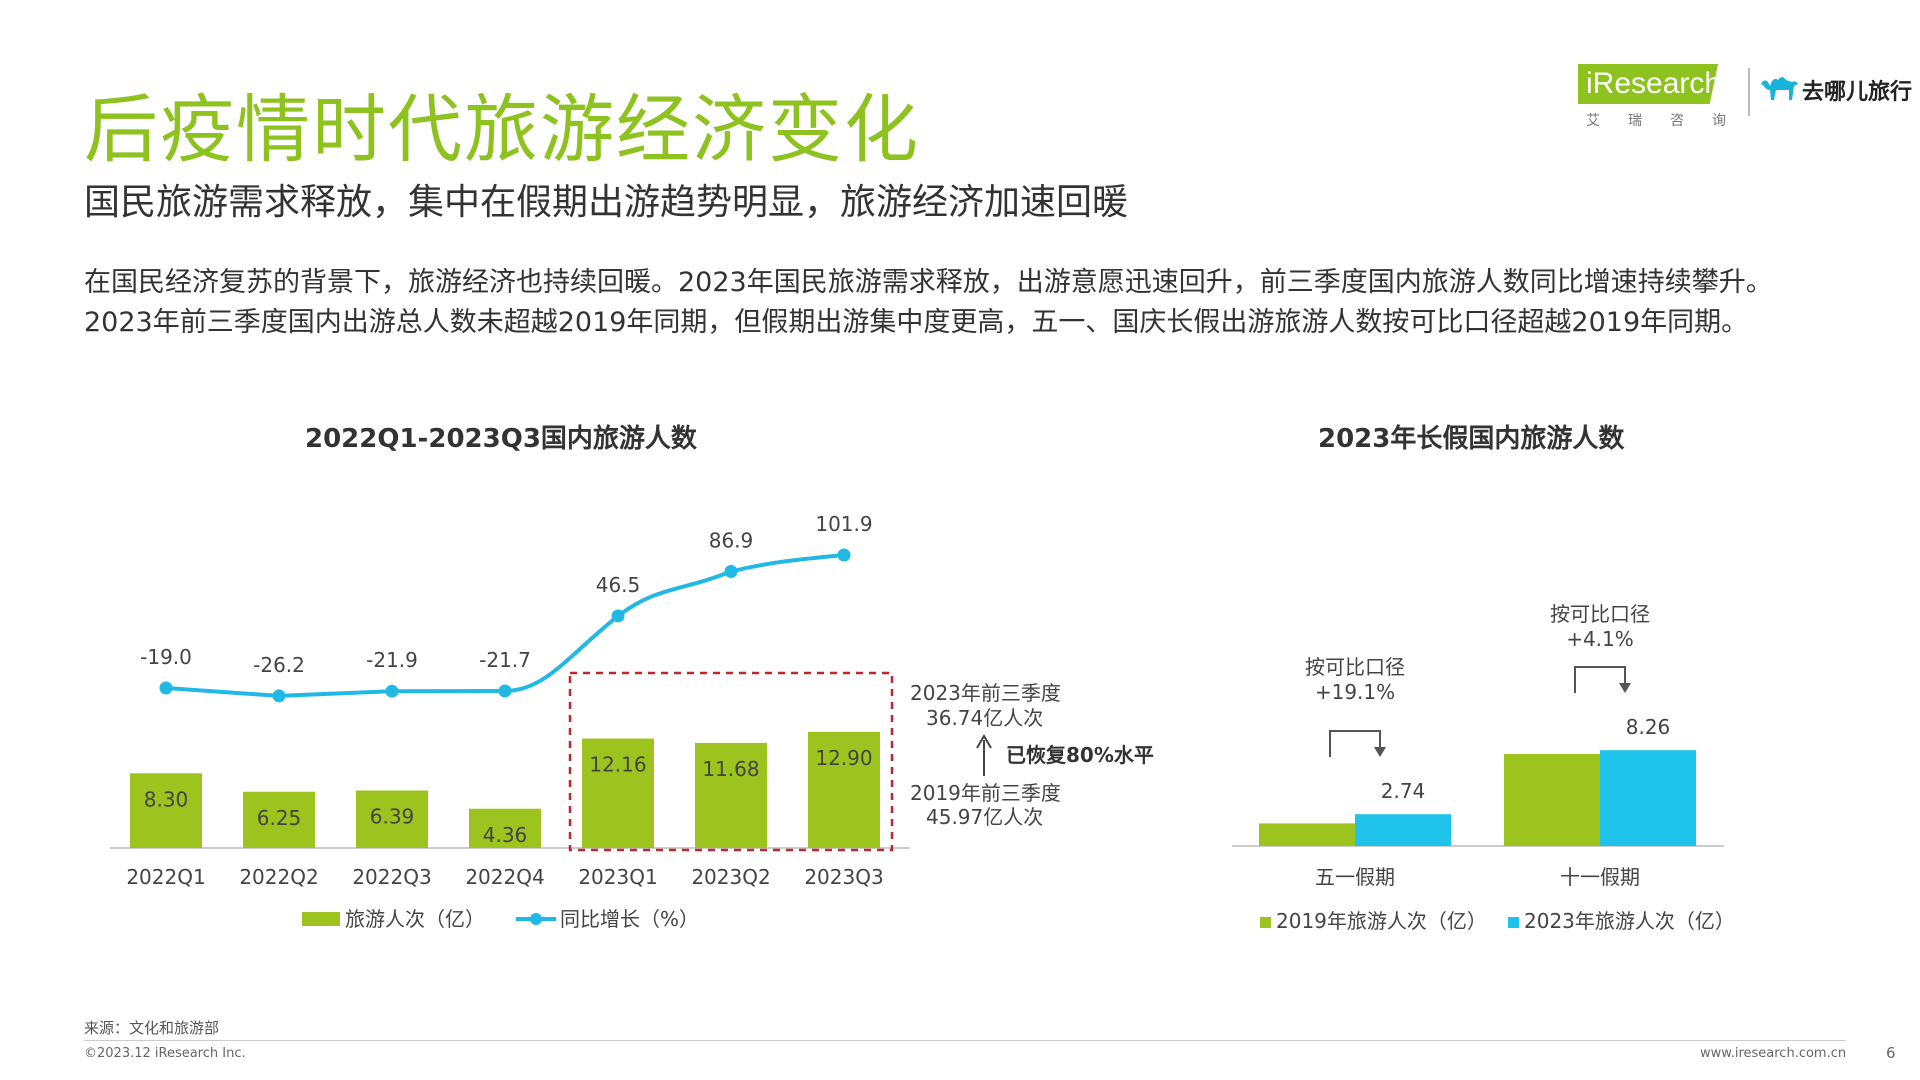  Describe the element at coordinates (730, 769) in the screenshot. I see `chart1-bar-label: 11.68` at that location.